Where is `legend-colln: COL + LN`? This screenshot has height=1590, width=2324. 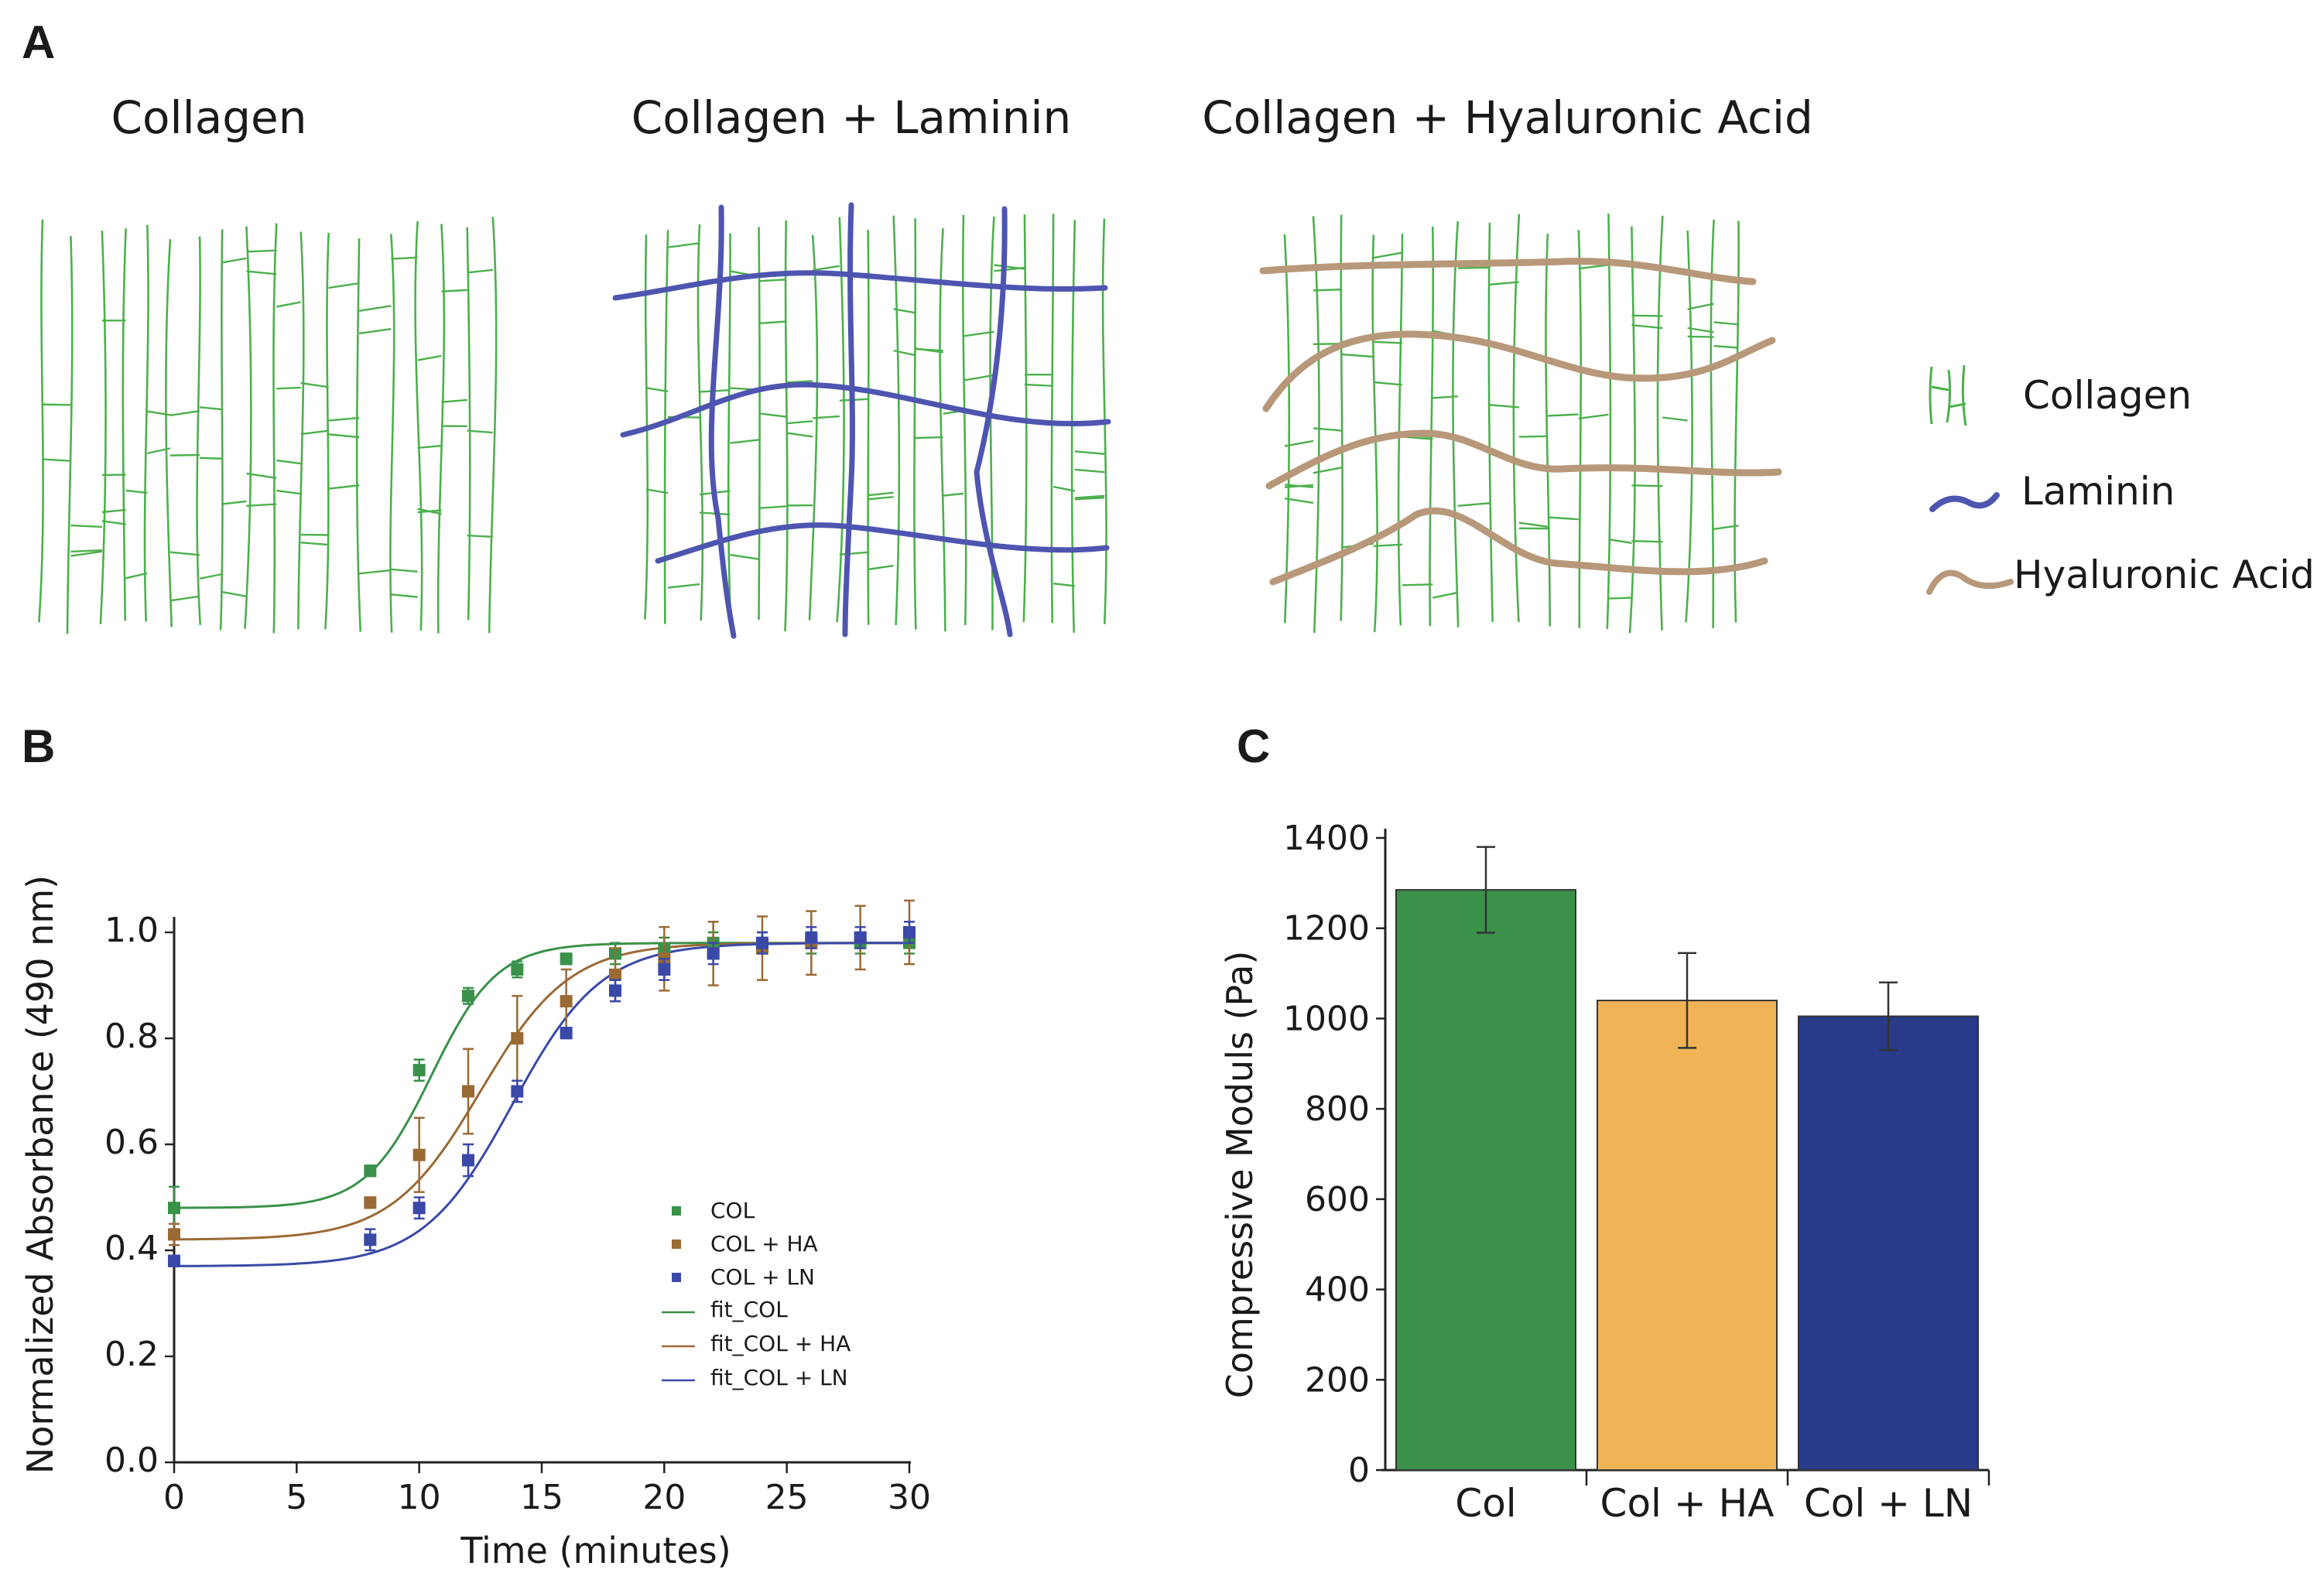 legend-colln: COL + LN is located at coordinates (762, 1277).